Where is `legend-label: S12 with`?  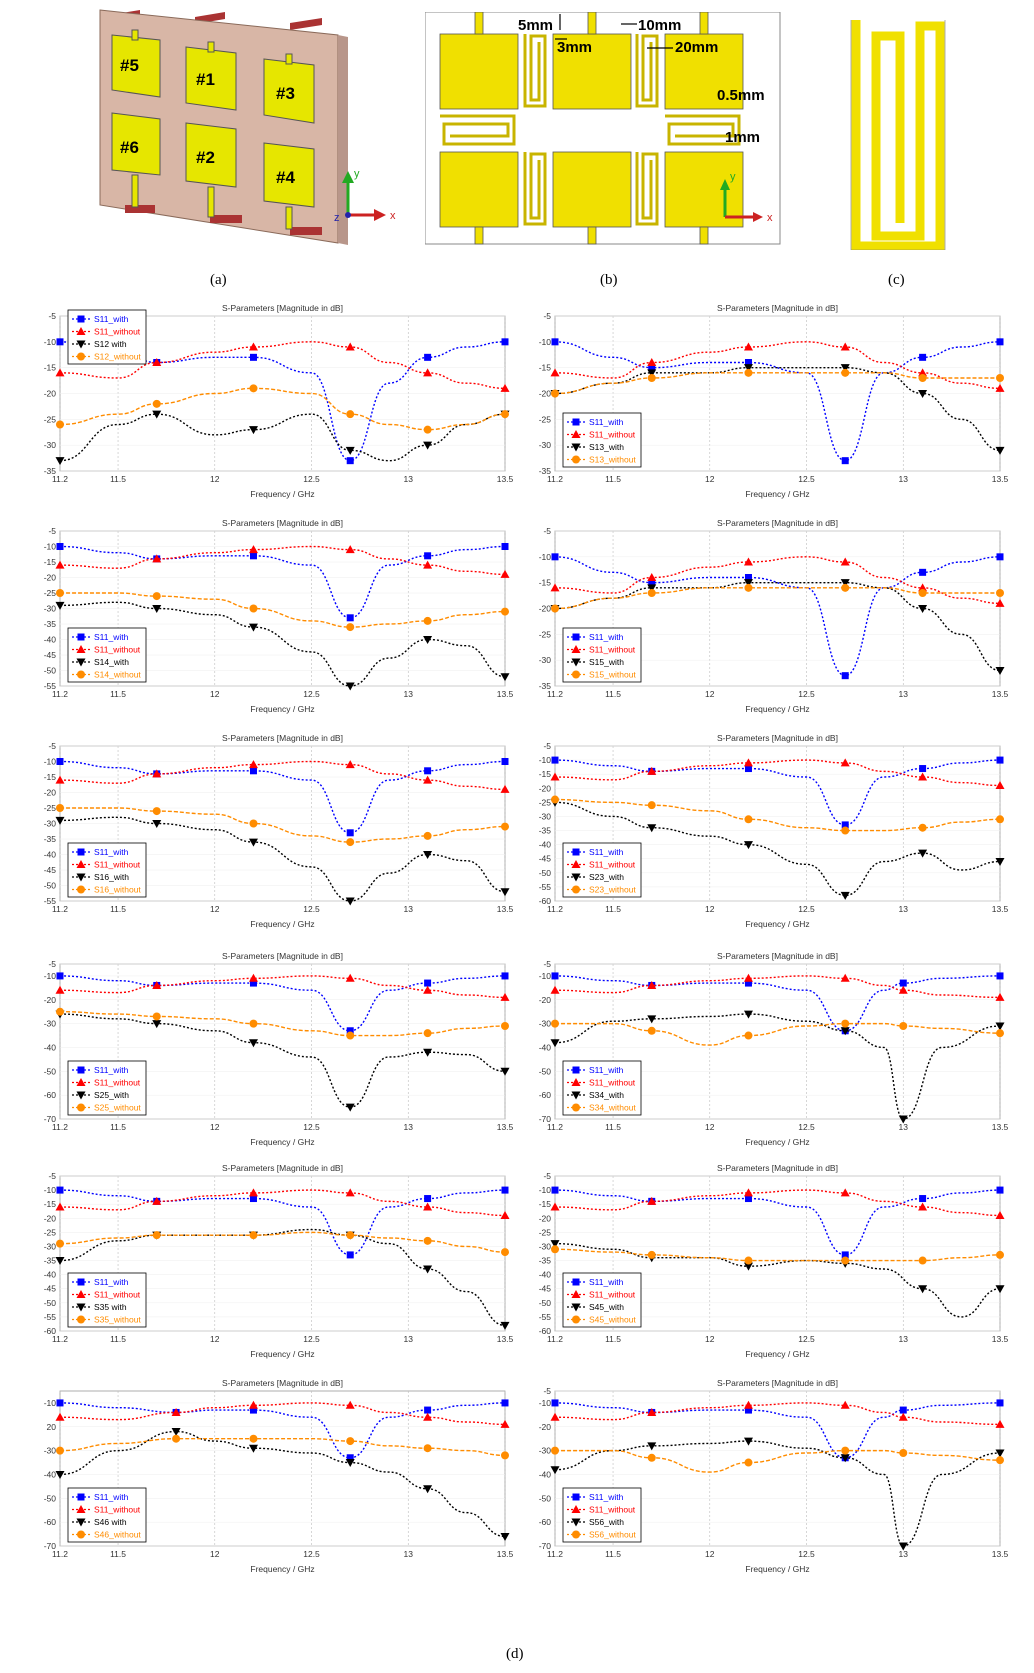
legend-label: S12 with is located at coordinates (110, 344).